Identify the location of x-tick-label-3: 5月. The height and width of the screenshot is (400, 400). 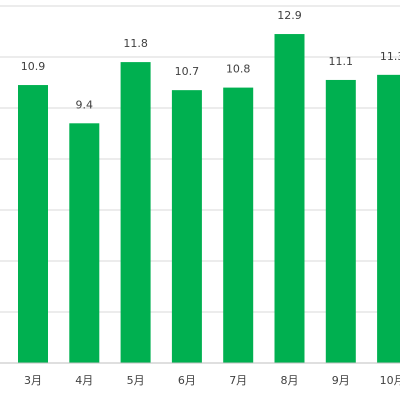
(136, 380).